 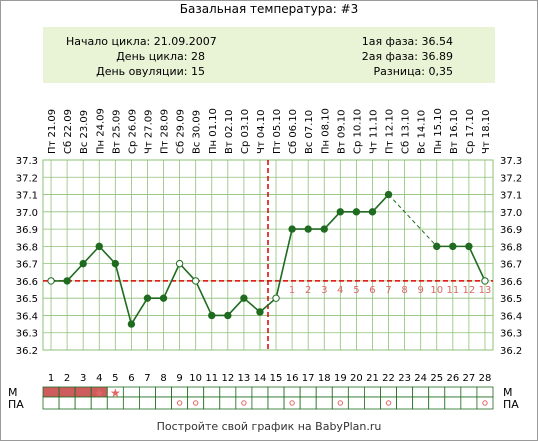 I want to click on x-day-label: 6, so click(x=131, y=378).